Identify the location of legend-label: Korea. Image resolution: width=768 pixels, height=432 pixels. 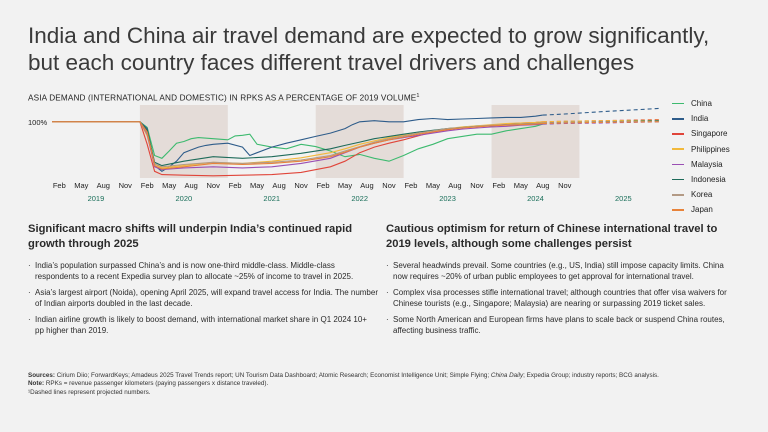
(702, 195).